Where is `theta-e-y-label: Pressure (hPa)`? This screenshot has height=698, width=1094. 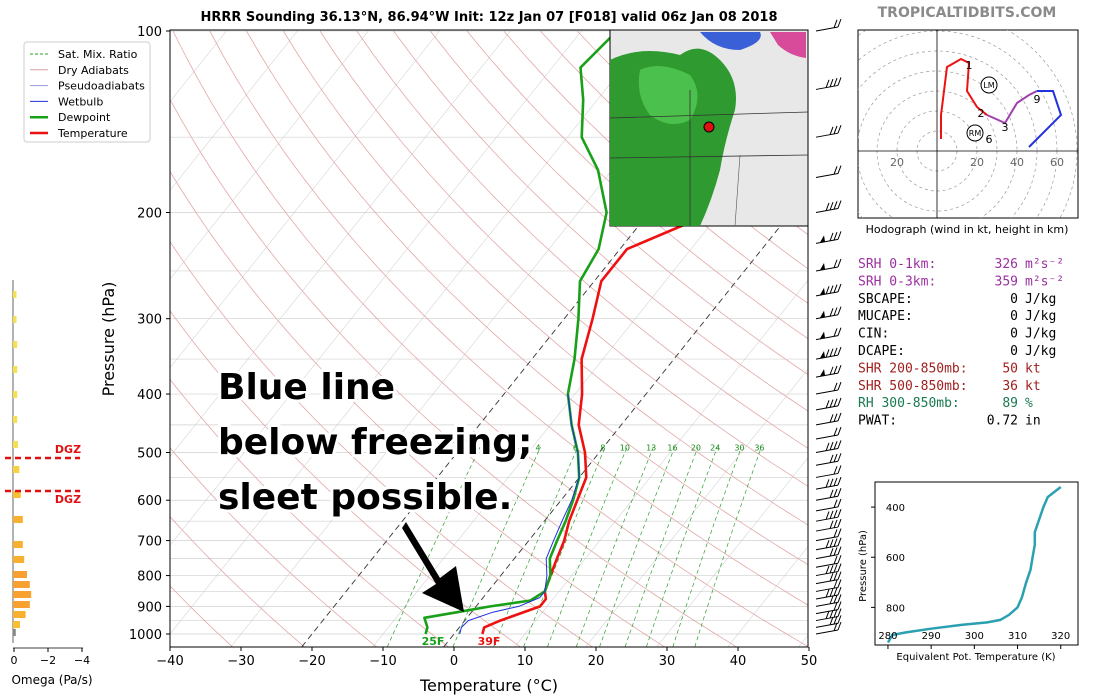
theta-e-y-label: Pressure (hPa) is located at coordinates (863, 566).